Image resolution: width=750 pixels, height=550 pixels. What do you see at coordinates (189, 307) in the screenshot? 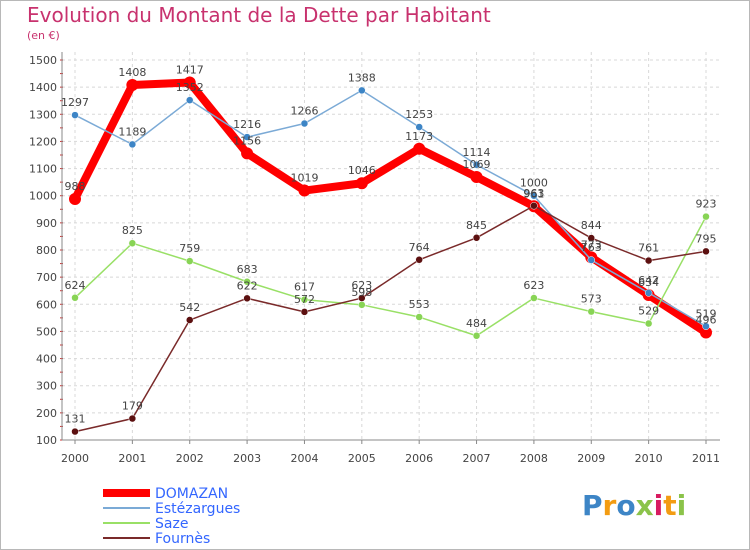
I see `data-label-fournes: 542` at bounding box center [189, 307].